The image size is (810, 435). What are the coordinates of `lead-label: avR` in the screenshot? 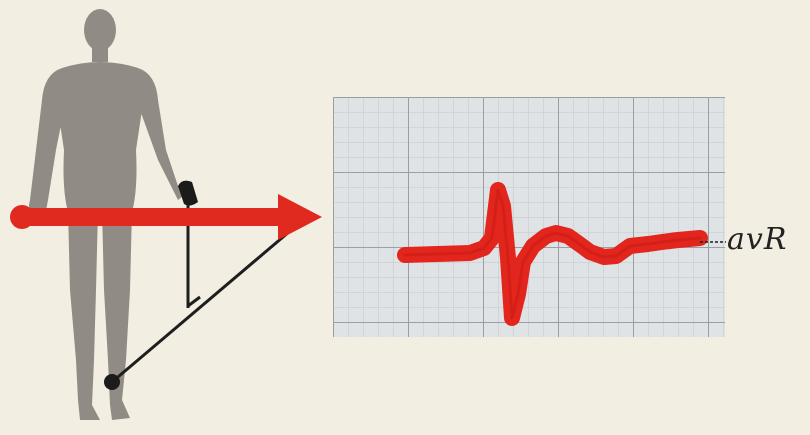 It's located at (757, 239).